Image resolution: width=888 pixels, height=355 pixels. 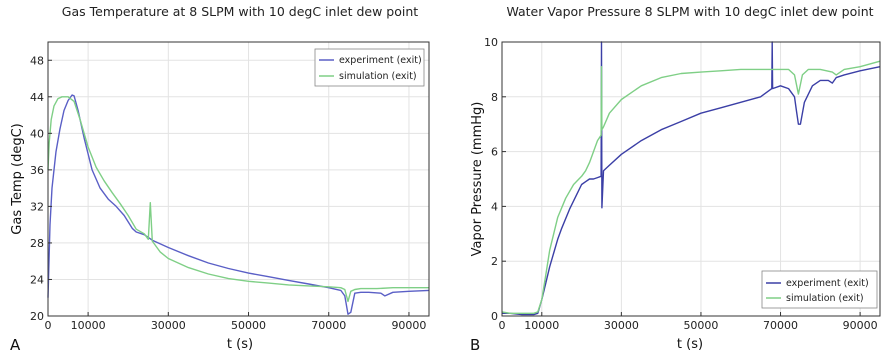 What do you see at coordinates (408, 325) in the screenshot?
I see `x-tick-label-a: 90000` at bounding box center [408, 325].